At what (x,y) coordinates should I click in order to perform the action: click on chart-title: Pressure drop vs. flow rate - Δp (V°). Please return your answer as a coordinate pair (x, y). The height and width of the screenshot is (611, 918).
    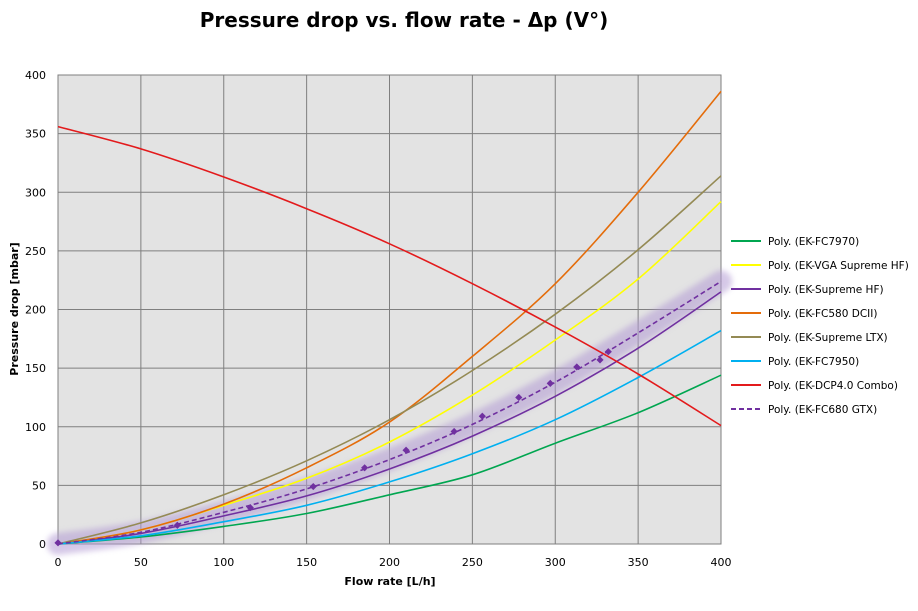
    Looking at the image, I should click on (404, 20).